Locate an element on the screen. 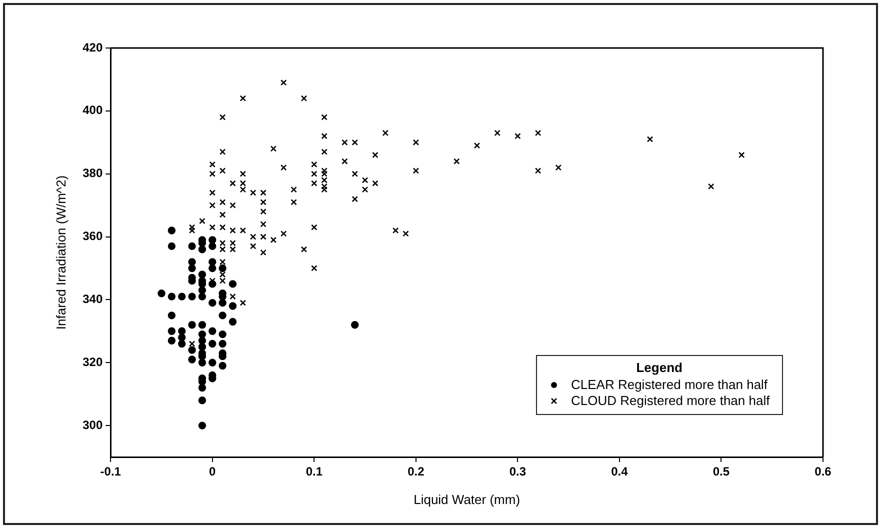  x-tick-label: 0.6 is located at coordinates (823, 471).